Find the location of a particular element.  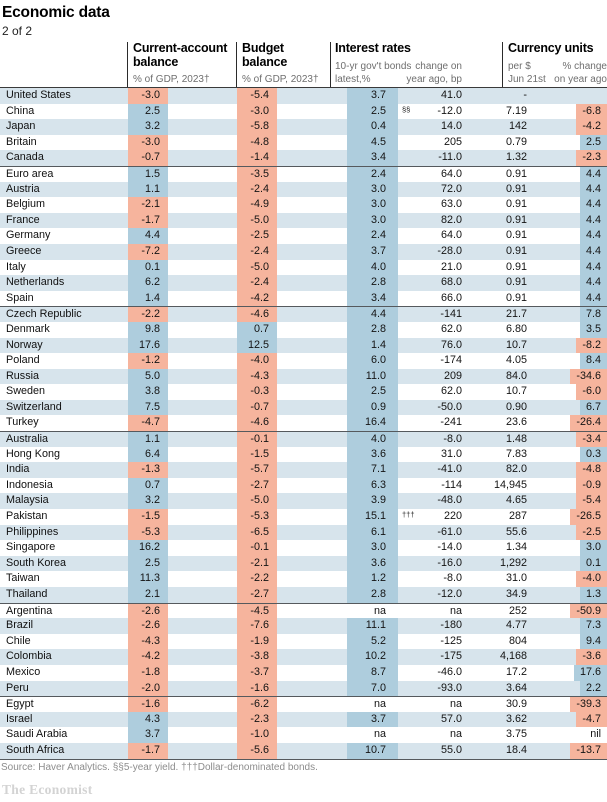

cell-budget-balance: -6.2 is located at coordinates (257, 704).